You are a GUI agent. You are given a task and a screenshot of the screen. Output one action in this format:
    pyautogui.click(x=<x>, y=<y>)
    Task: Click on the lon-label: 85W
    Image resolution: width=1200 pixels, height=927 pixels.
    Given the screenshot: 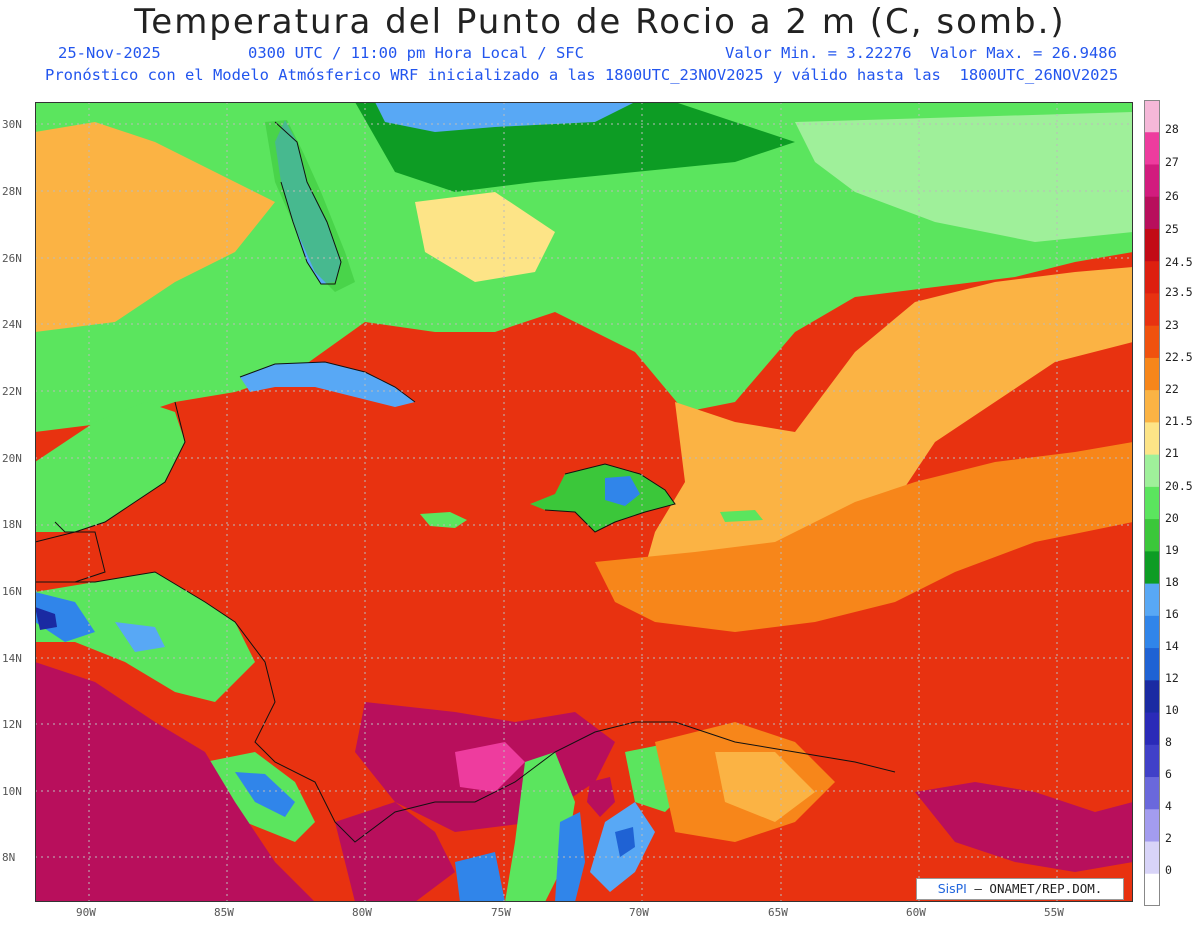 What is the action you would take?
    pyautogui.click(x=224, y=912)
    